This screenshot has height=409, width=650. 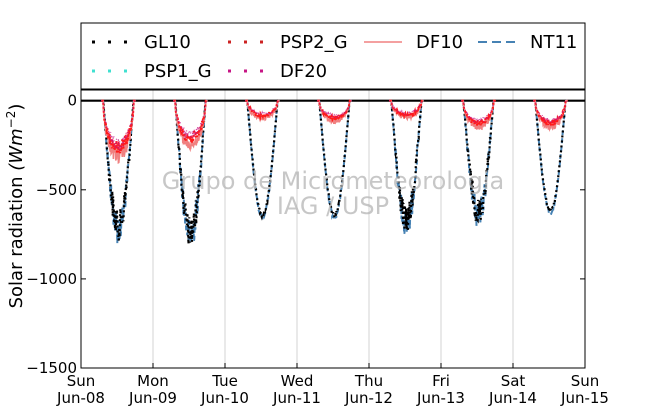 What do you see at coordinates (224, 381) in the screenshot?
I see `x-tick-label-day: Tue` at bounding box center [224, 381].